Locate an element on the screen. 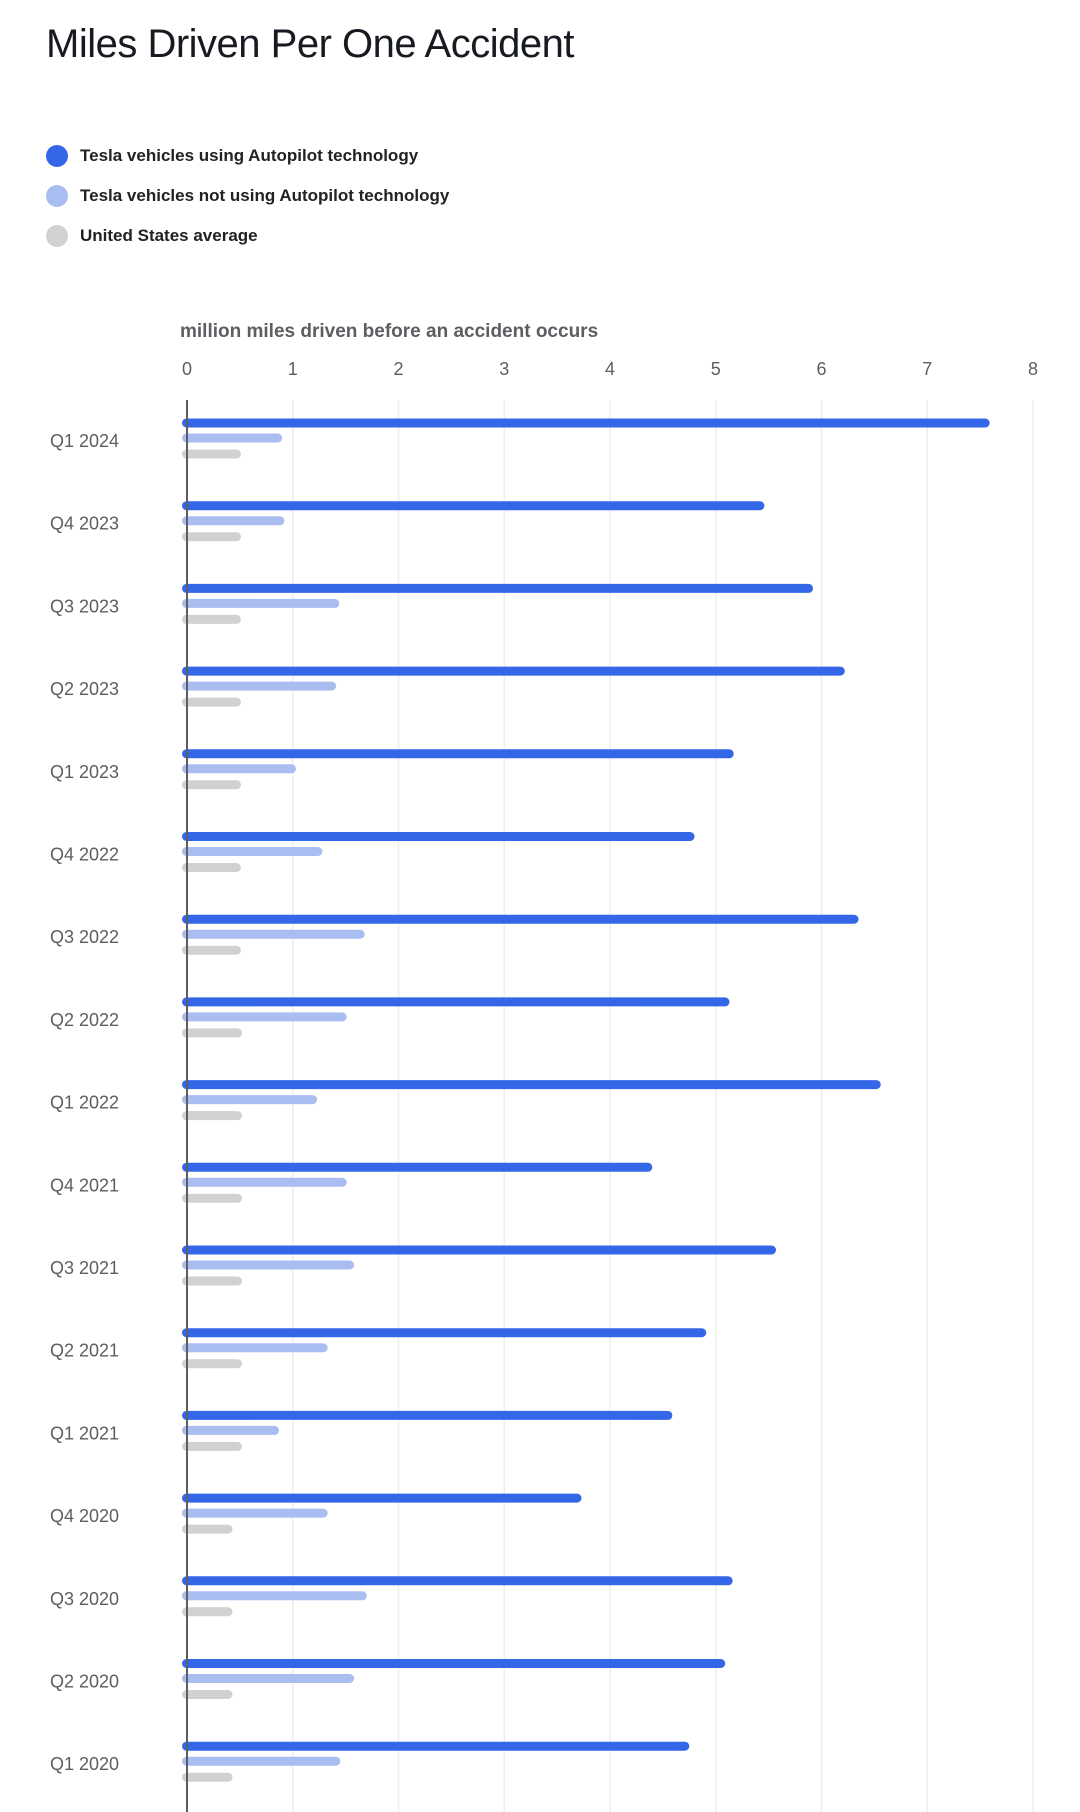  x-tick-label: 8 is located at coordinates (1033, 369).